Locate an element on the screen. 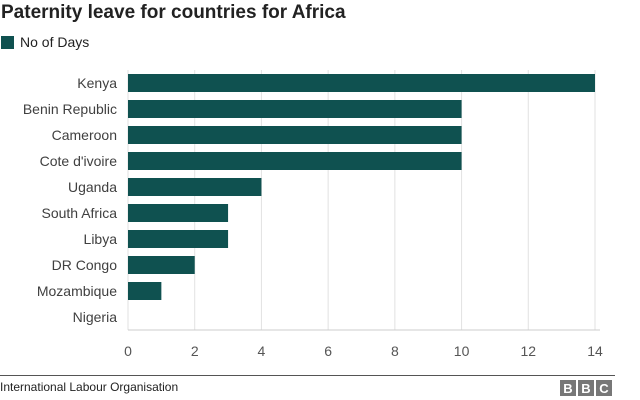  category-label: Benin Republic is located at coordinates (70, 109).